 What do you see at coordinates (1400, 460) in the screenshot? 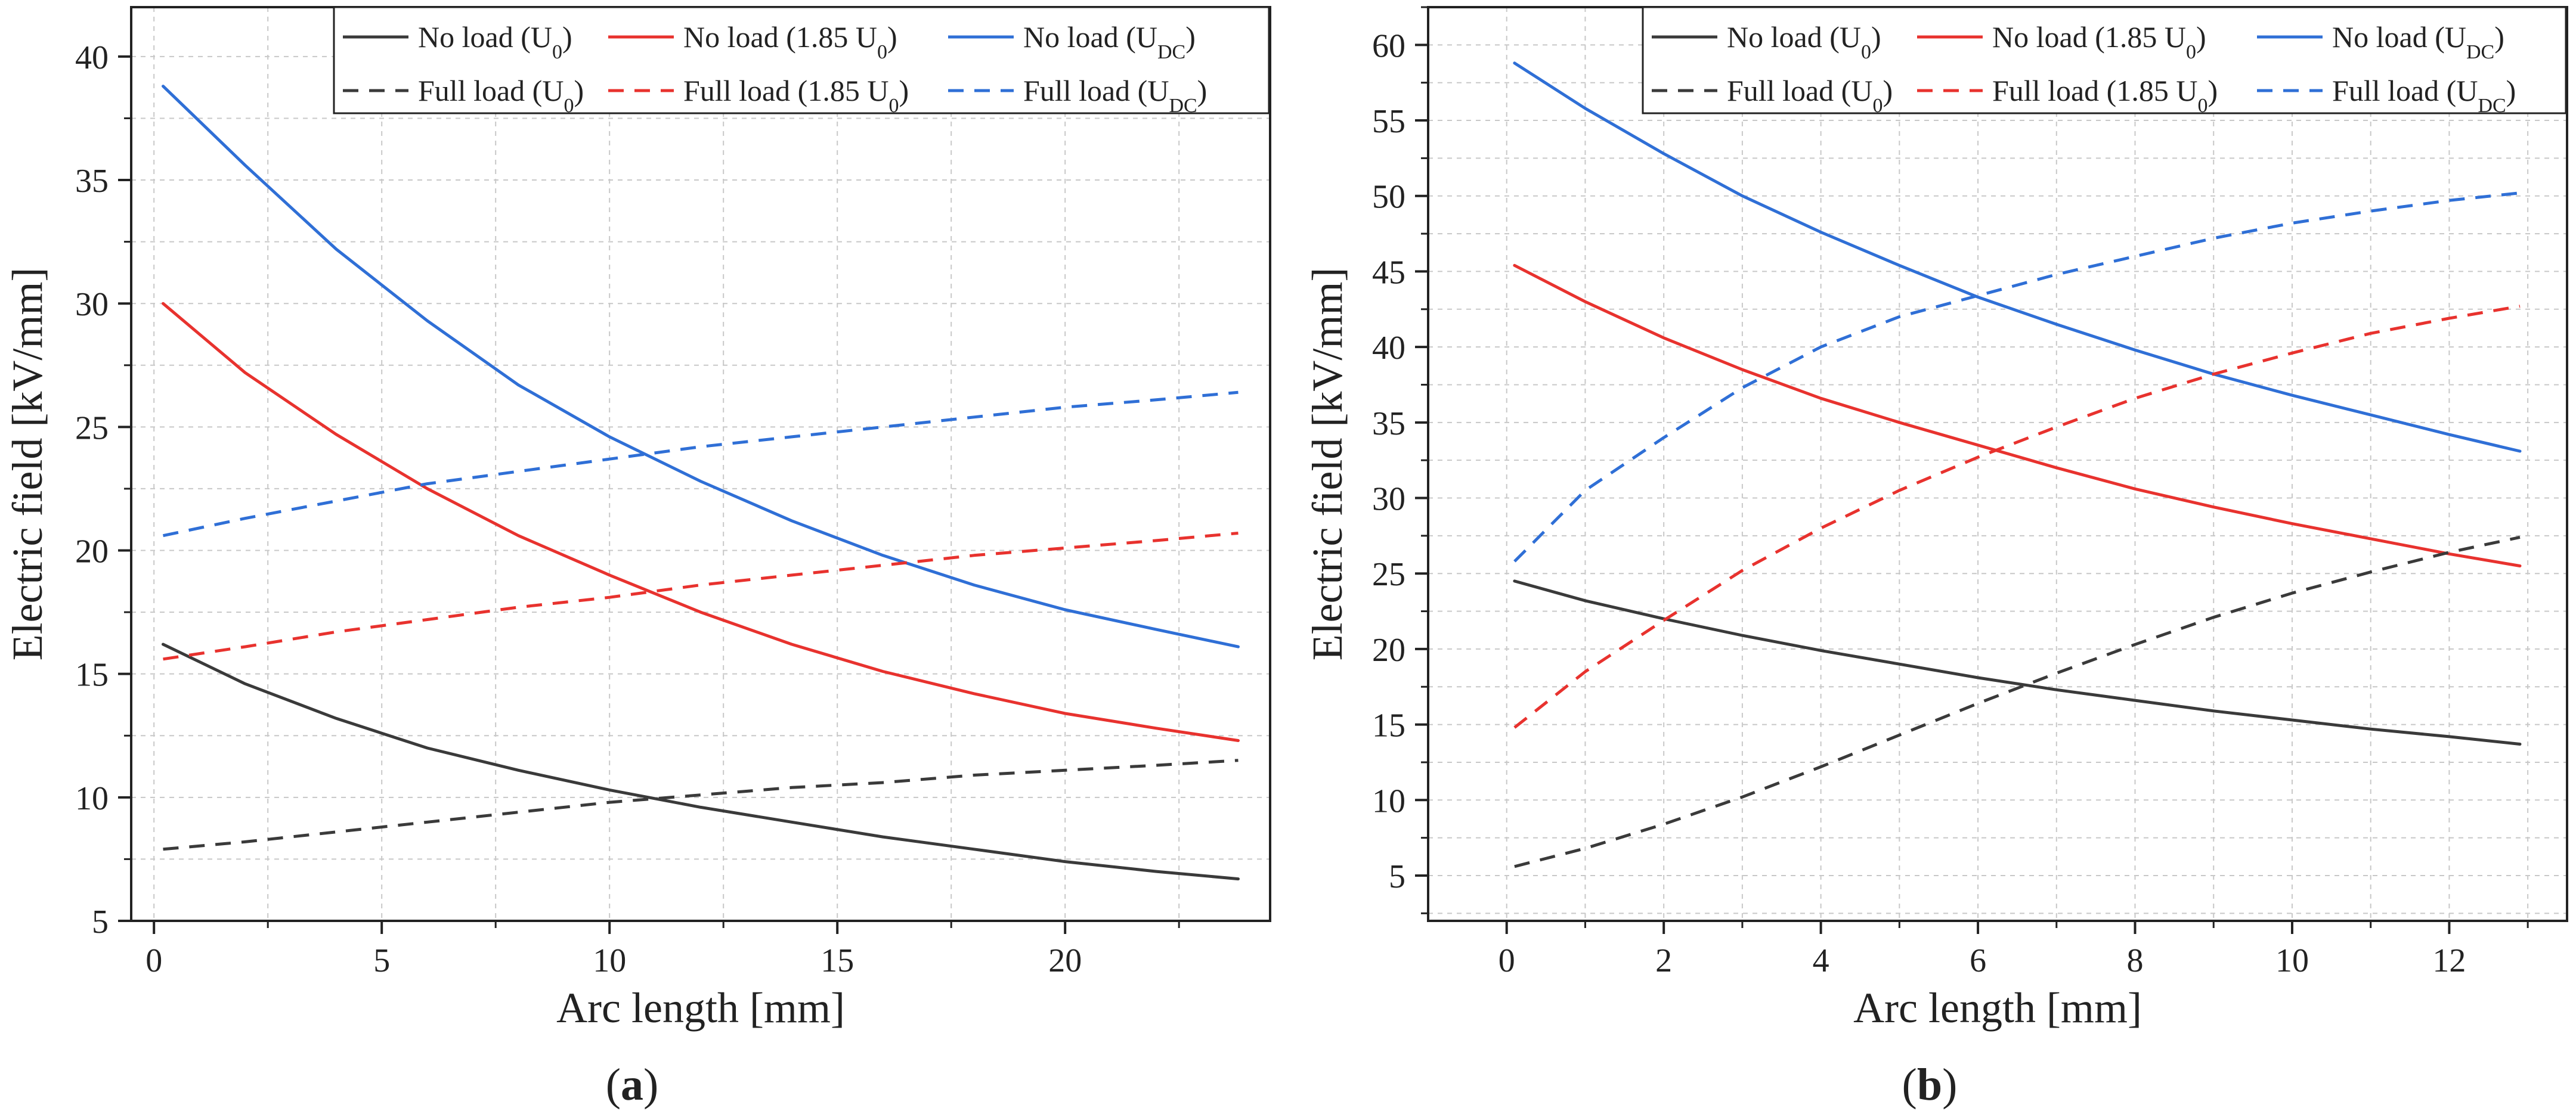
I see `y-axis: 5 10 15 20 25 30 35 40 45 50 55 60` at bounding box center [1400, 460].